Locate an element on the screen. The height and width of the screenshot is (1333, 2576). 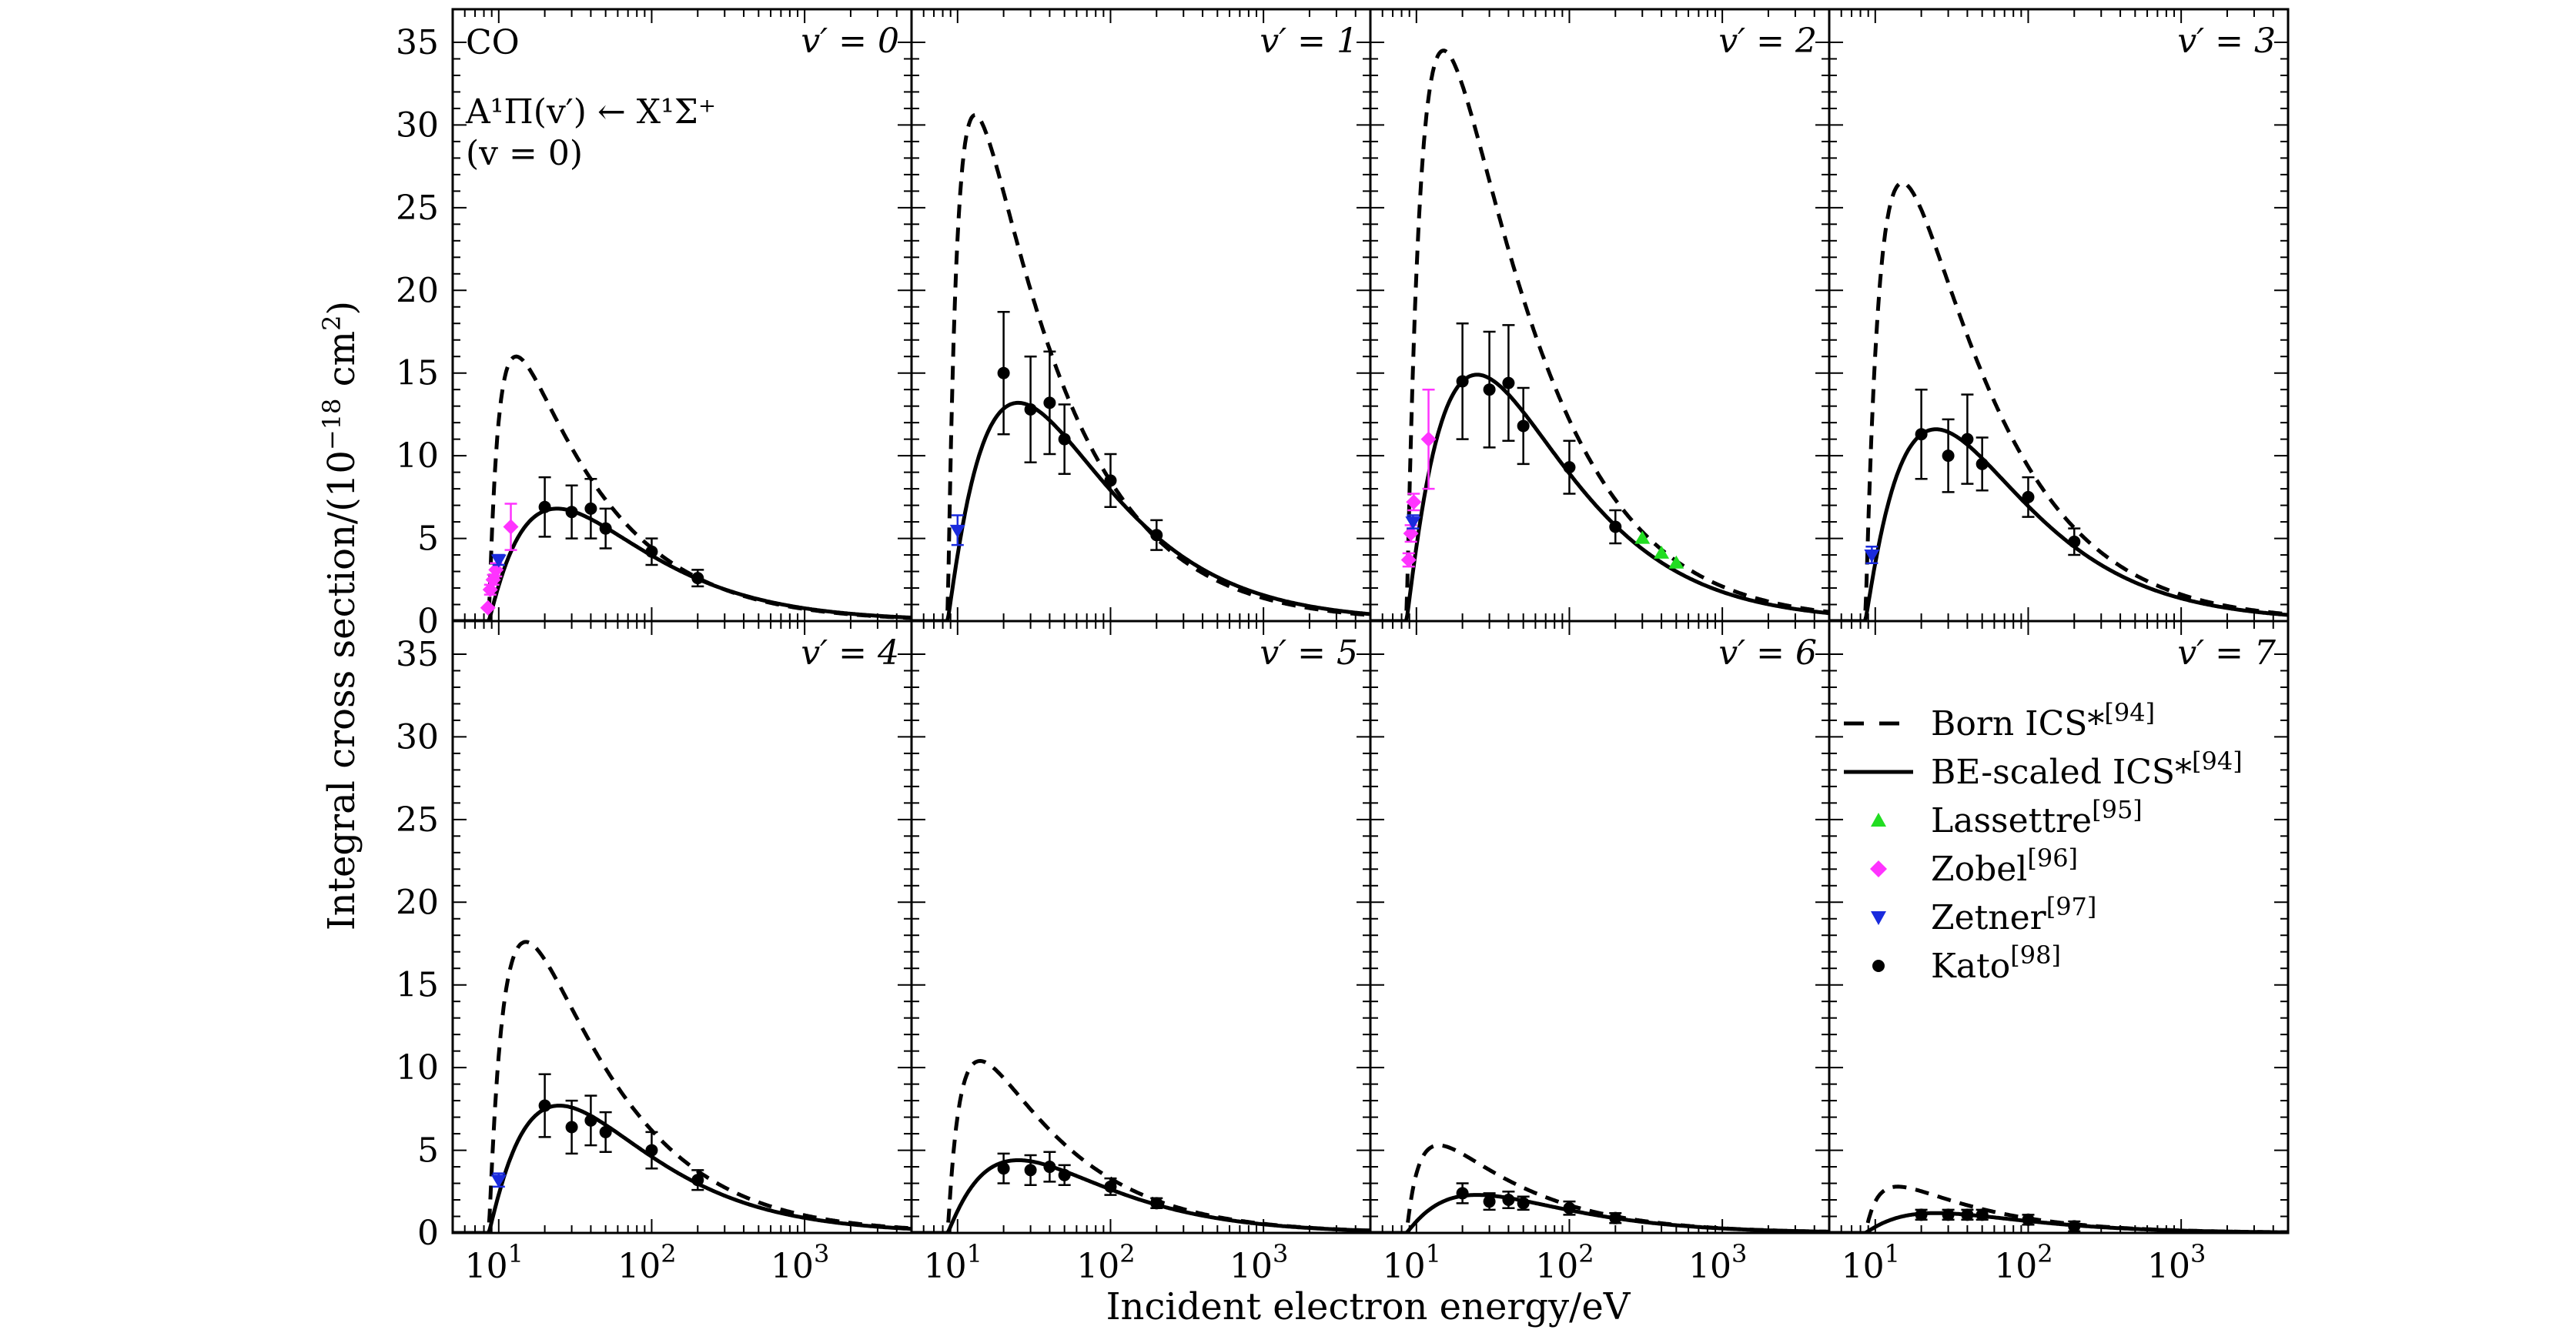
panel-label: v′ = 0 is located at coordinates (850, 41).